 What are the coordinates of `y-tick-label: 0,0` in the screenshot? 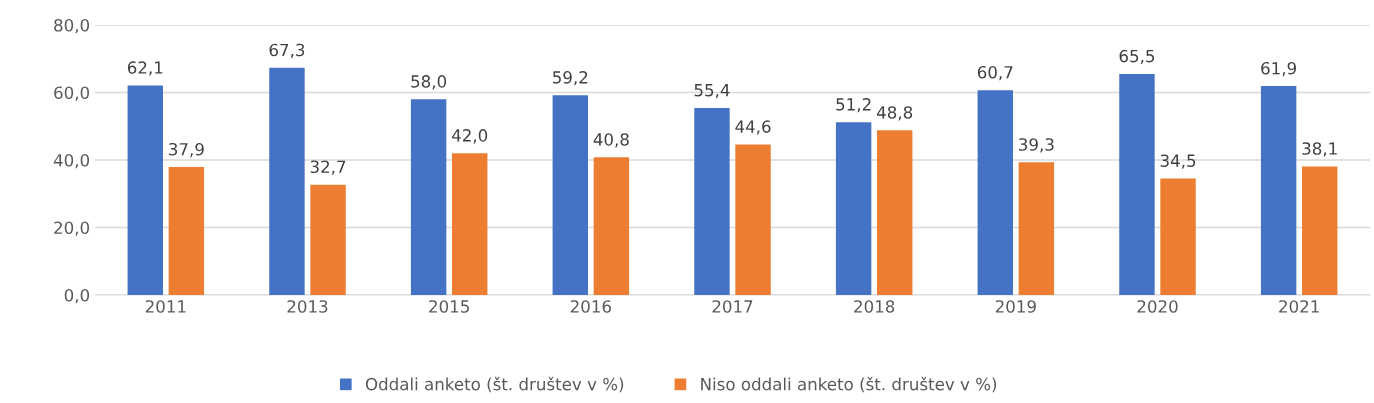 It's located at (77, 296).